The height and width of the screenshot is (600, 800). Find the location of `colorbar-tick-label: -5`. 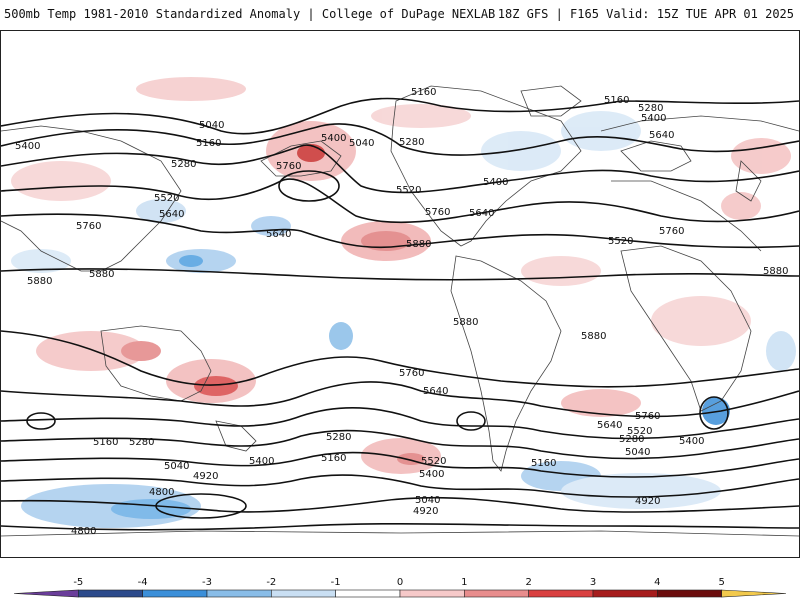

colorbar-tick-label: -5 is located at coordinates (78, 582).